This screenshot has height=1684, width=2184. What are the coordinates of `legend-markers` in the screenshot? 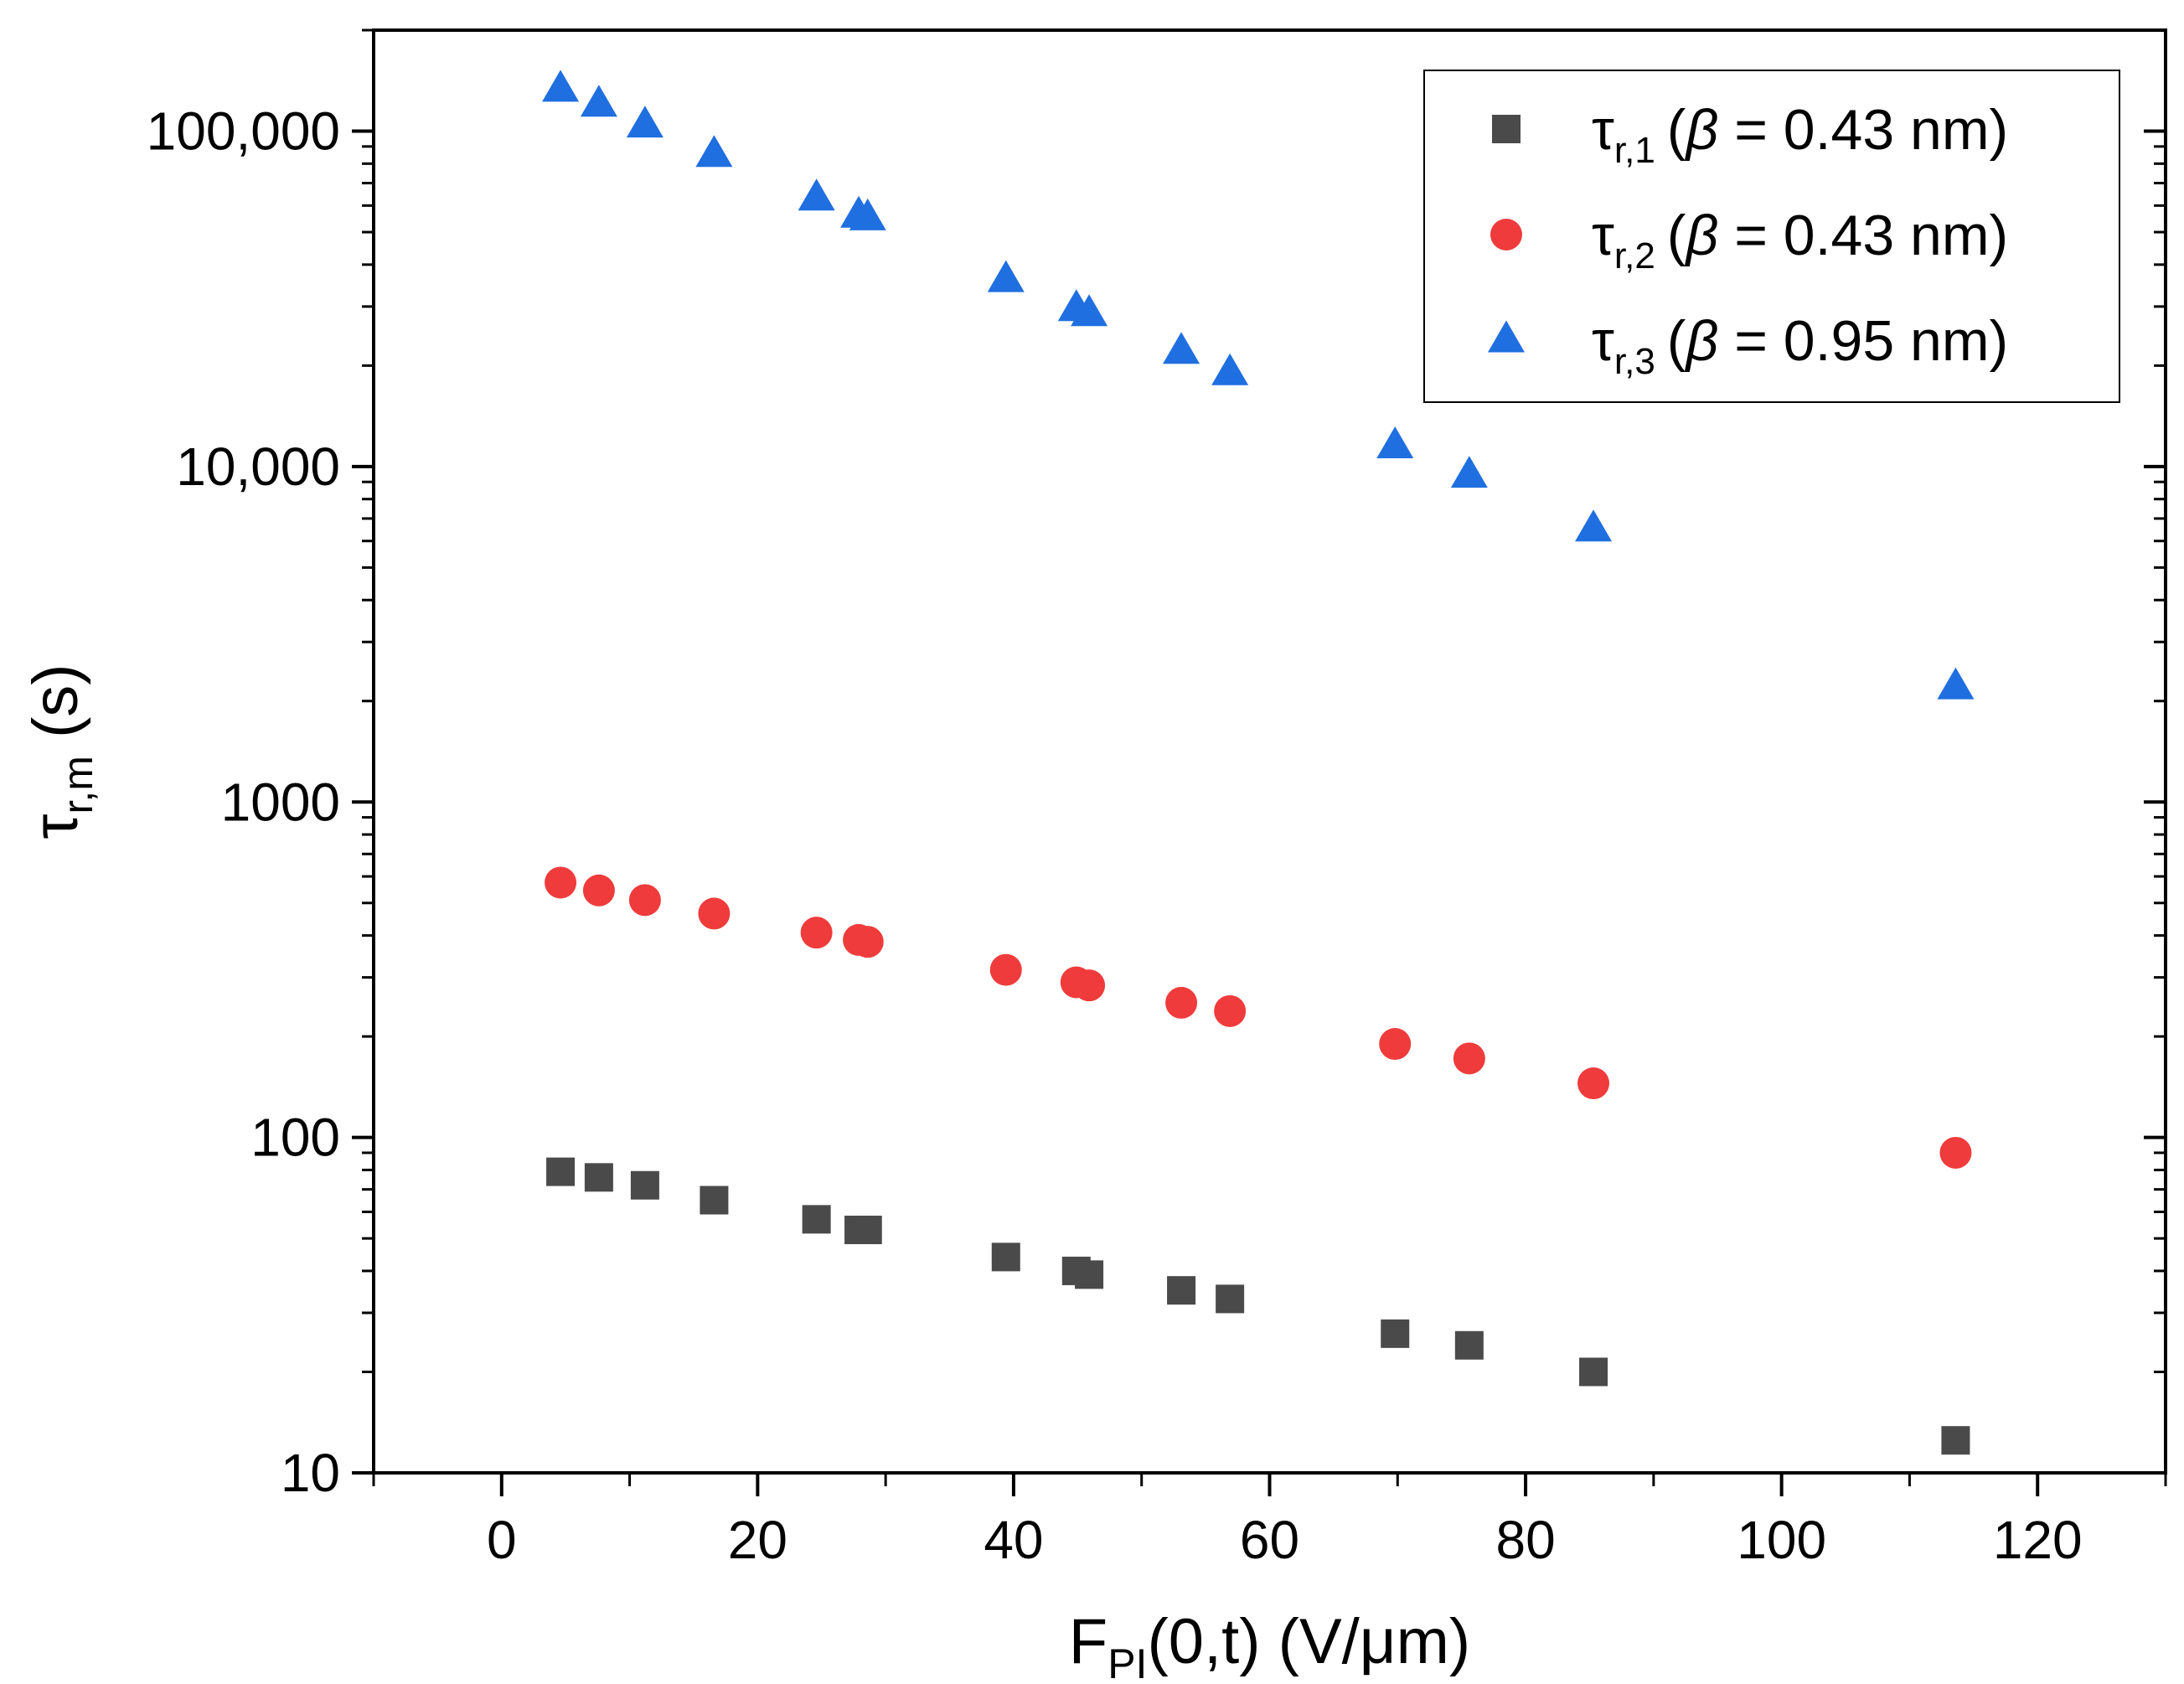 It's located at (1506, 234).